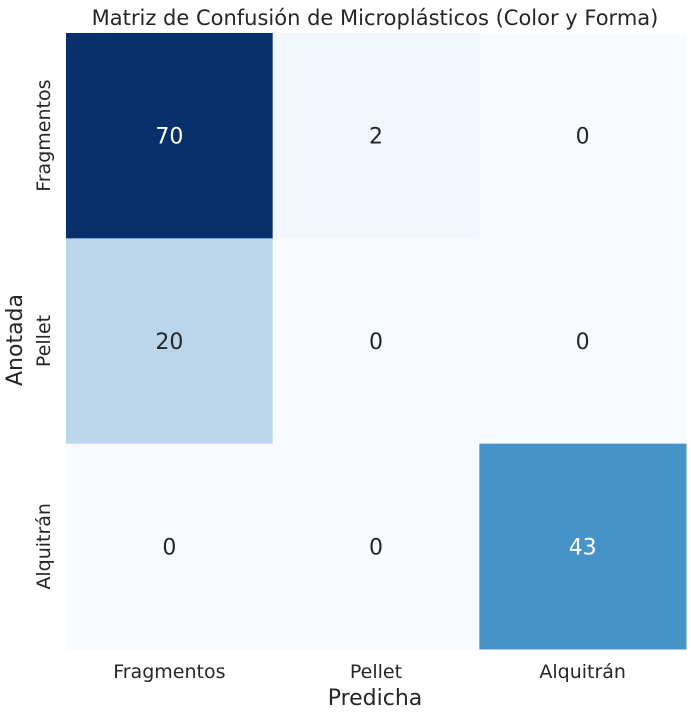  I want to click on cell-value-label-r2-c0: 0, so click(169, 547).